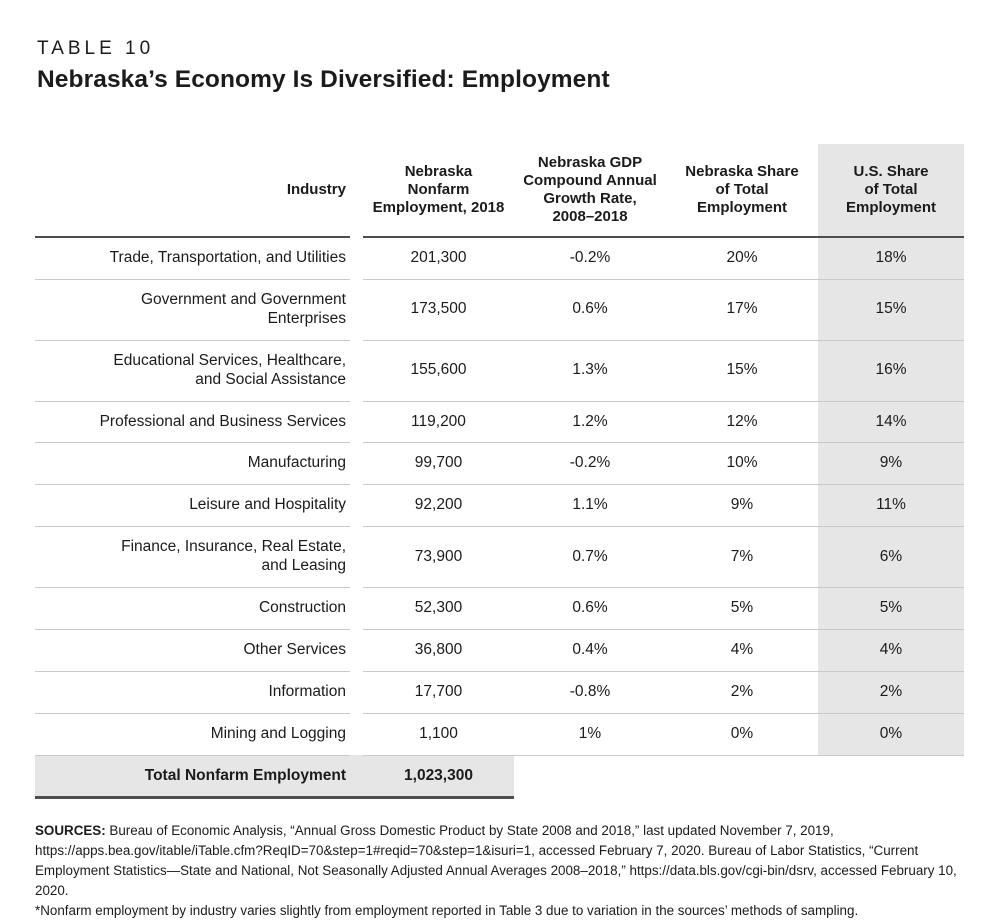  I want to click on ne-share-cell: 15%, so click(742, 371).